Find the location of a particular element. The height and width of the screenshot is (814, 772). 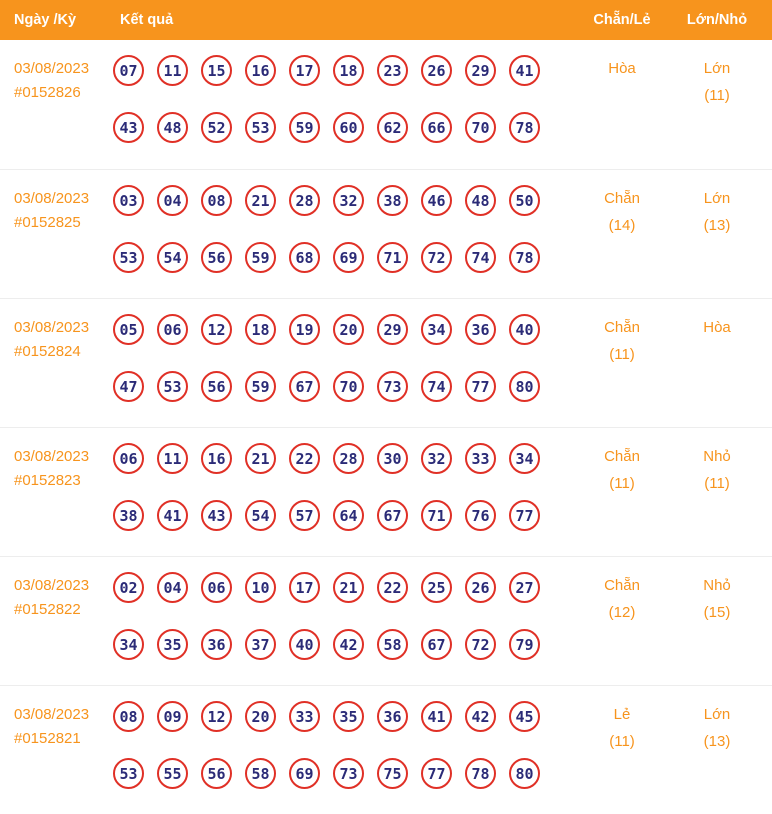

number-ball: 16 is located at coordinates (260, 70).